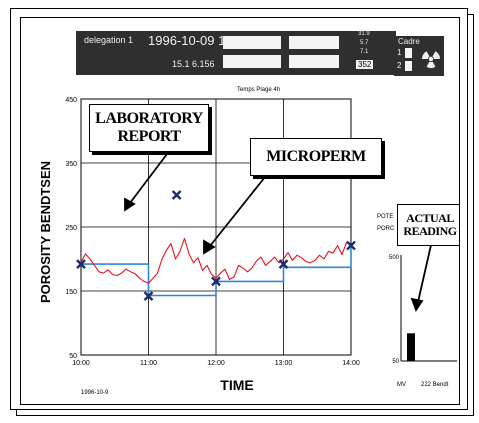 This screenshot has height=423, width=479. Describe the element at coordinates (435, 385) in the screenshot. I see `gauge-label-bendt: 222 Bendt` at that location.